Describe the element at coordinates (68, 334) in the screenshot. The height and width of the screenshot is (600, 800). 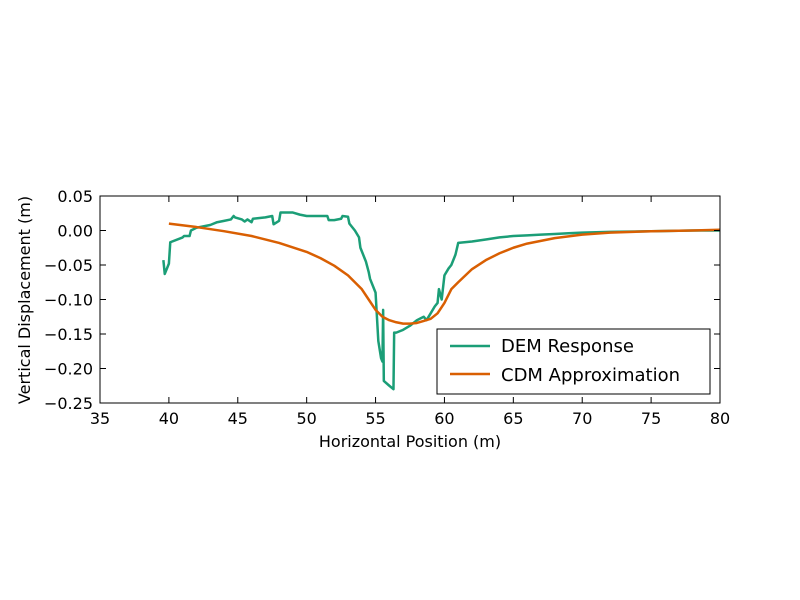
I see `y-tick-label: −0.15` at that location.